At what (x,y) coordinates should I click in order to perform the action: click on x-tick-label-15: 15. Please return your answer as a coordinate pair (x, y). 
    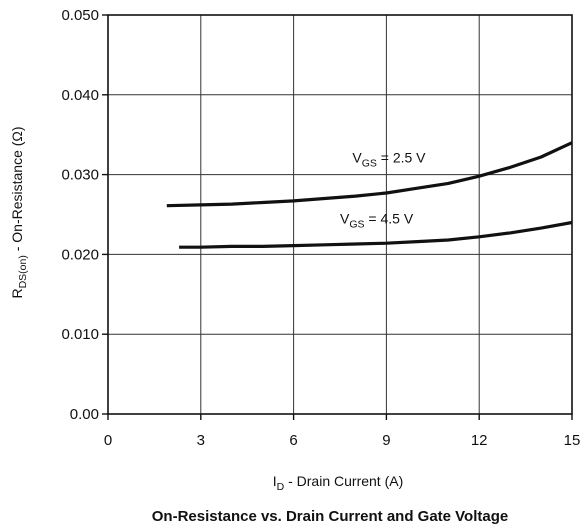
    Looking at the image, I should click on (572, 440).